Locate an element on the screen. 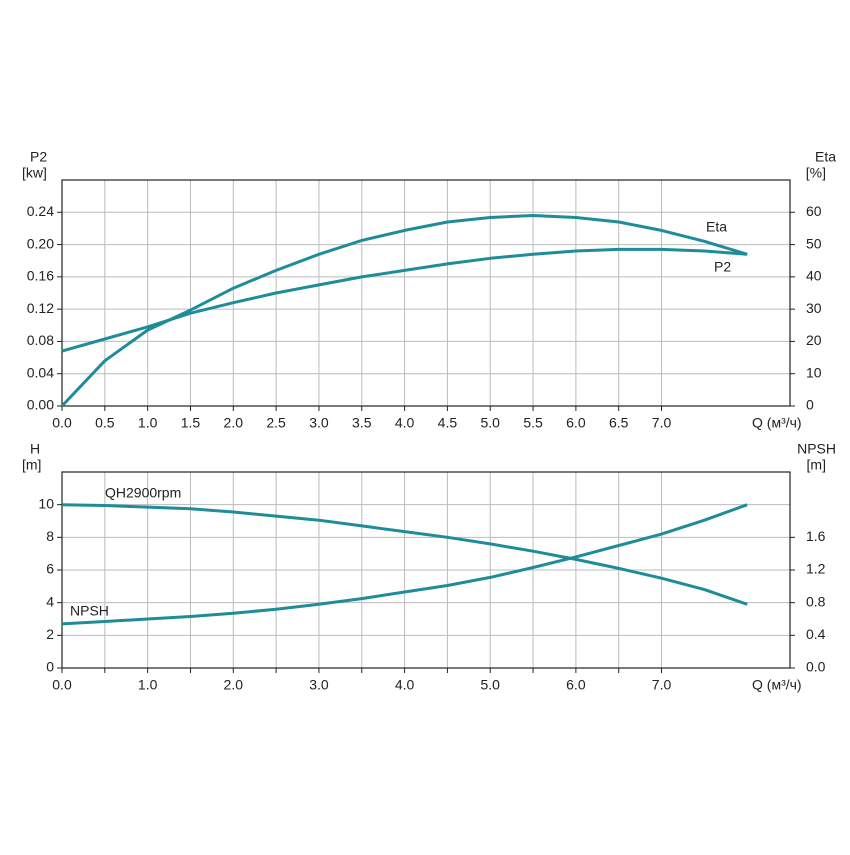 The width and height of the screenshot is (850, 855). y2-tick-label: 1.6 is located at coordinates (816, 536).